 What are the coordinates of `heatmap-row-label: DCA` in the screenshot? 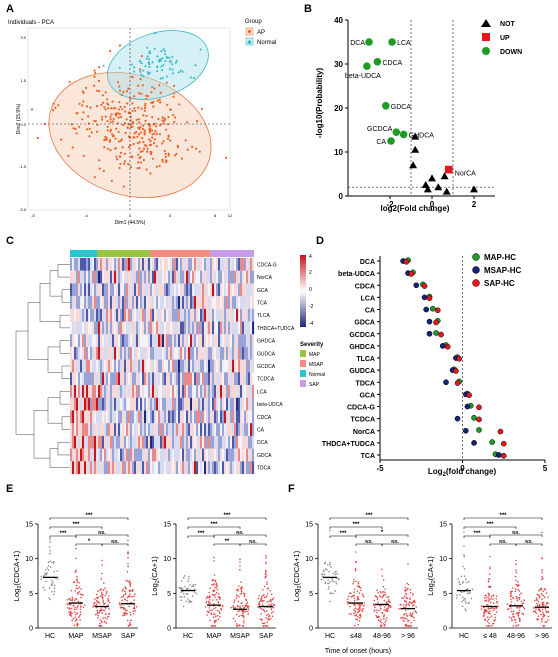 It's located at (262, 443).